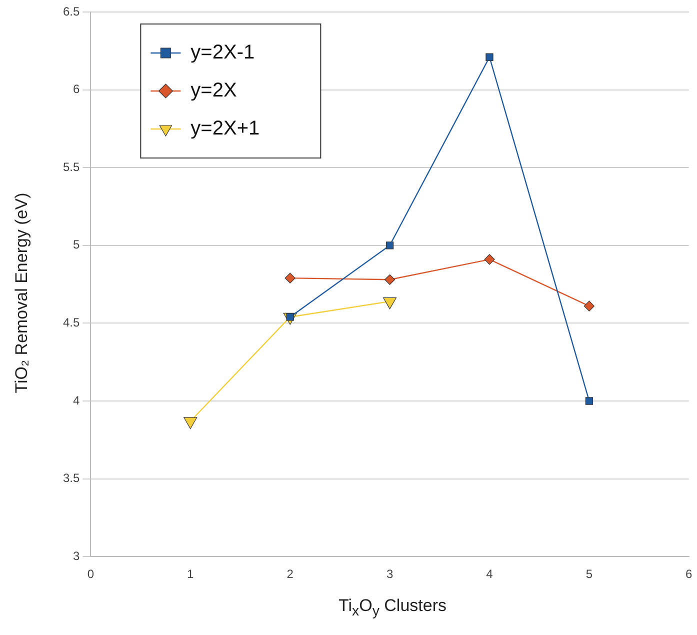 The width and height of the screenshot is (697, 635). I want to click on x-axis-title: Ti$_{x}$O$_{y}$ Clusters, so click(393, 608).